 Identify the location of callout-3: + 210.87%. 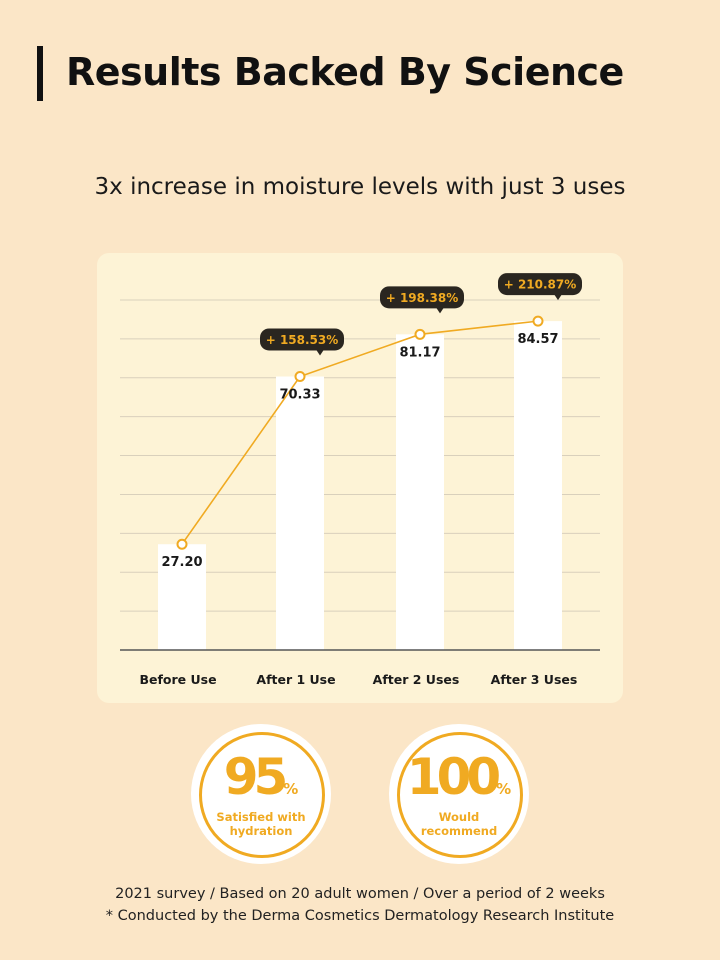
(540, 287).